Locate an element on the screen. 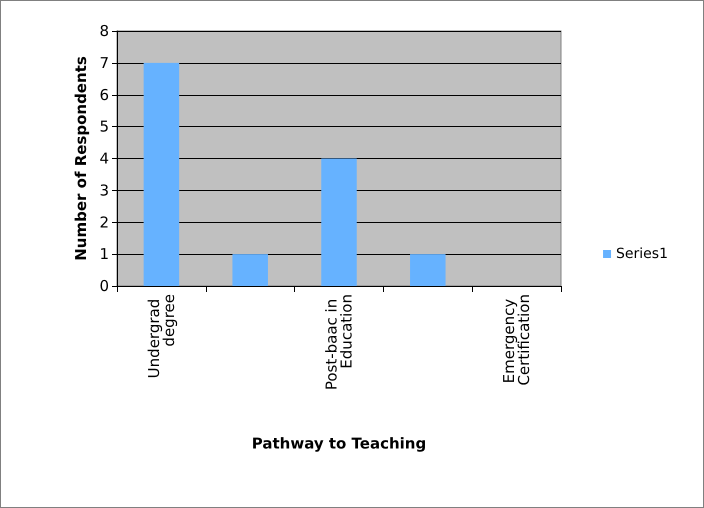 The width and height of the screenshot is (704, 508). y-tick-label: 5 is located at coordinates (104, 127).